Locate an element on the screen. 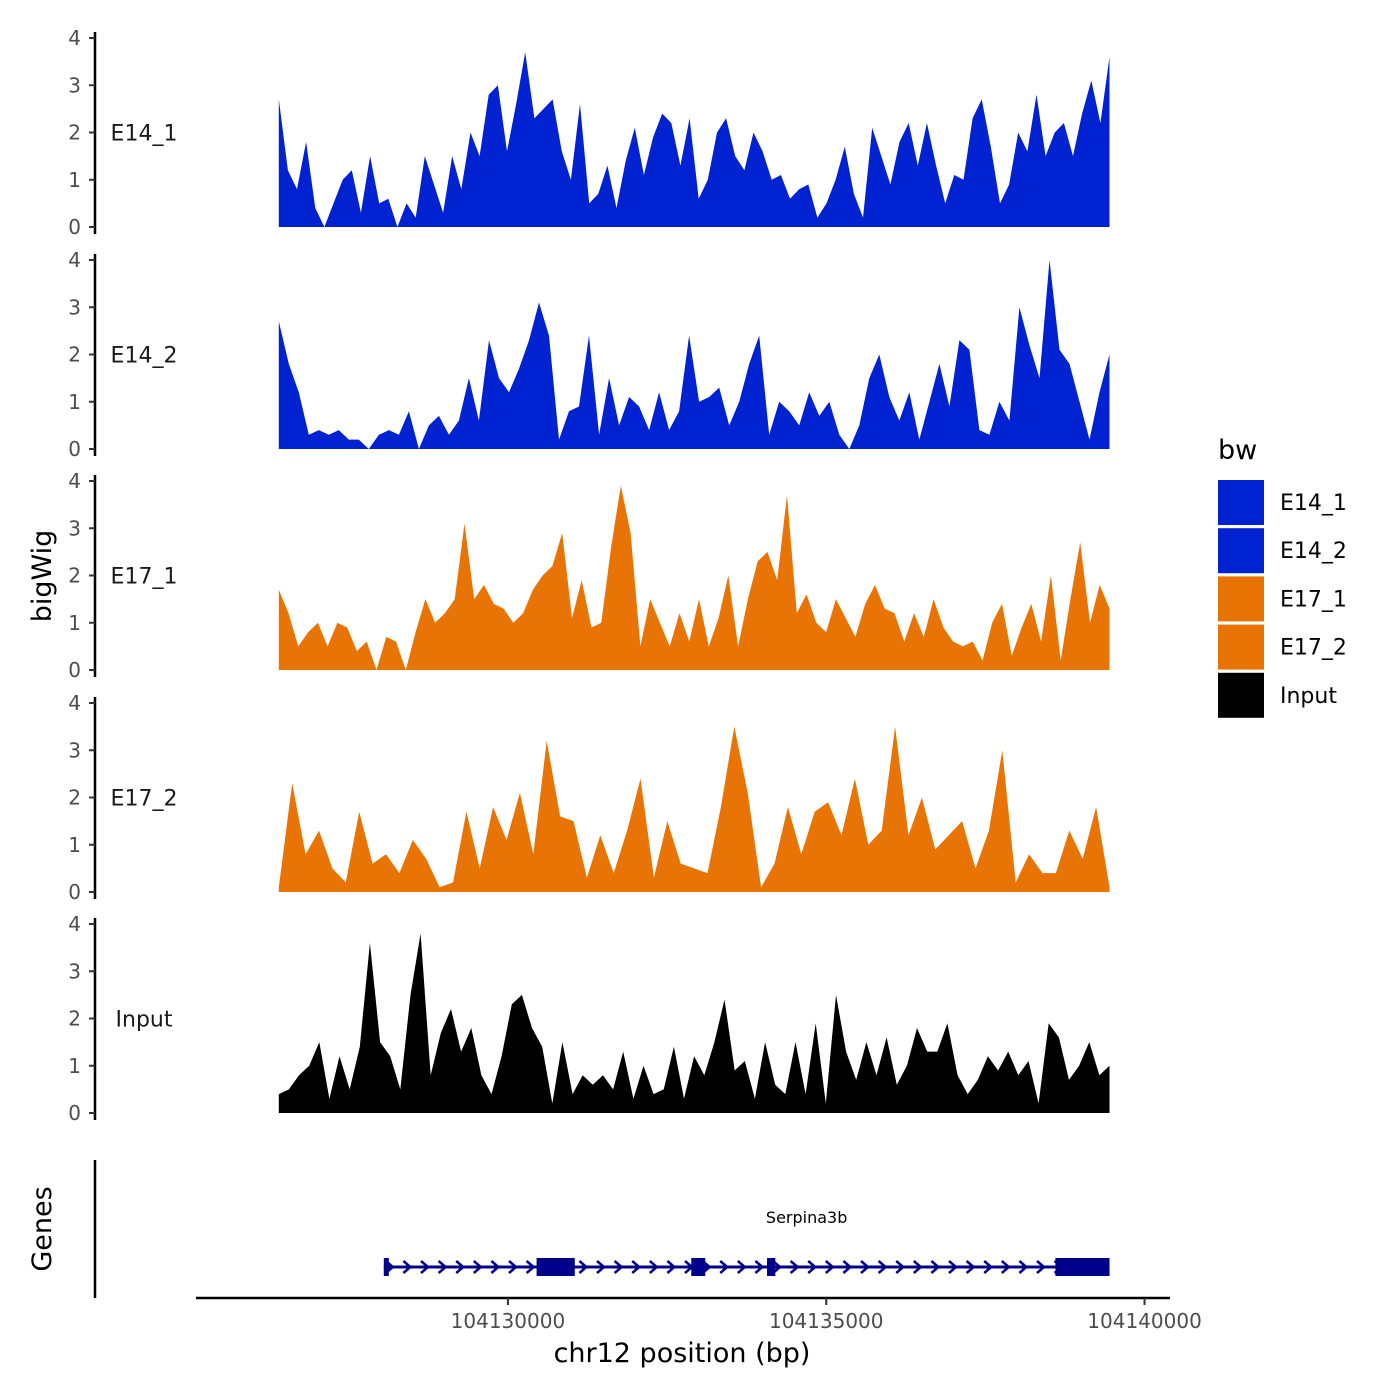 This screenshot has width=1400, height=1400. x-tick-label: 104140000 is located at coordinates (1144, 1321).